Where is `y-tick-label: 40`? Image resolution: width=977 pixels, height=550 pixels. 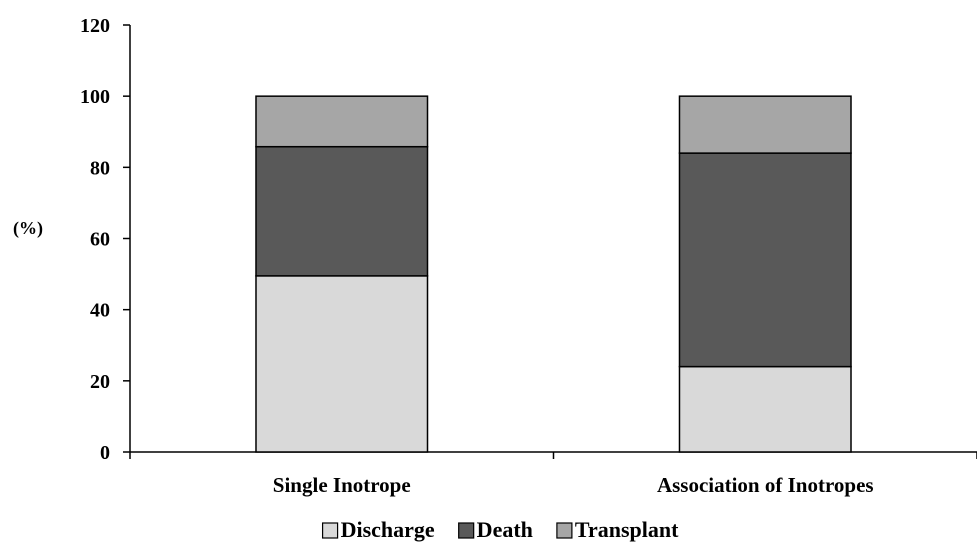
y-tick-label: 40 is located at coordinates (100, 311).